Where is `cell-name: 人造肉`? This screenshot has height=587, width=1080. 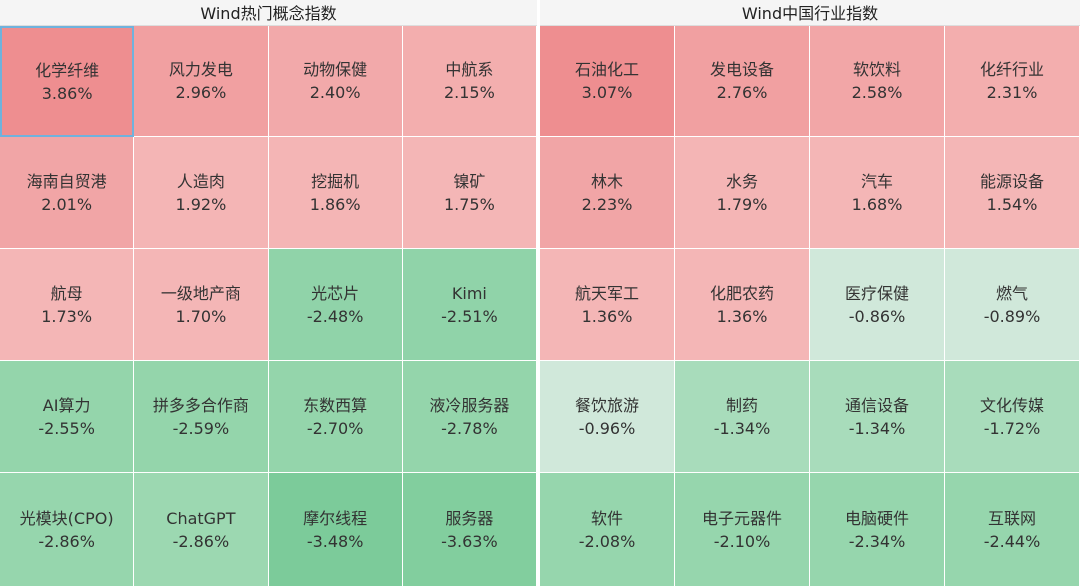 cell-name: 人造肉 is located at coordinates (200, 181).